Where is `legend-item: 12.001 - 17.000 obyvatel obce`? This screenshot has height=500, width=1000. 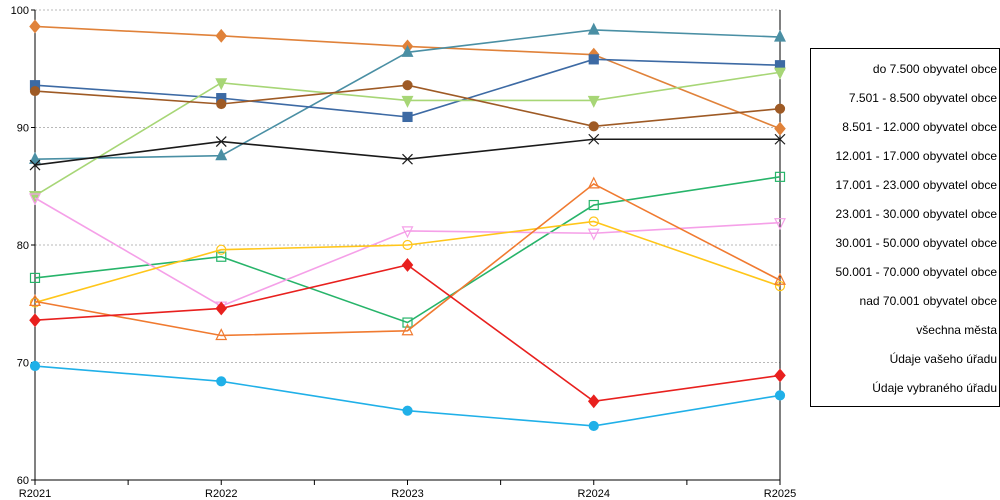
legend-item: 12.001 - 17.000 obyvatel obce is located at coordinates (916, 156).